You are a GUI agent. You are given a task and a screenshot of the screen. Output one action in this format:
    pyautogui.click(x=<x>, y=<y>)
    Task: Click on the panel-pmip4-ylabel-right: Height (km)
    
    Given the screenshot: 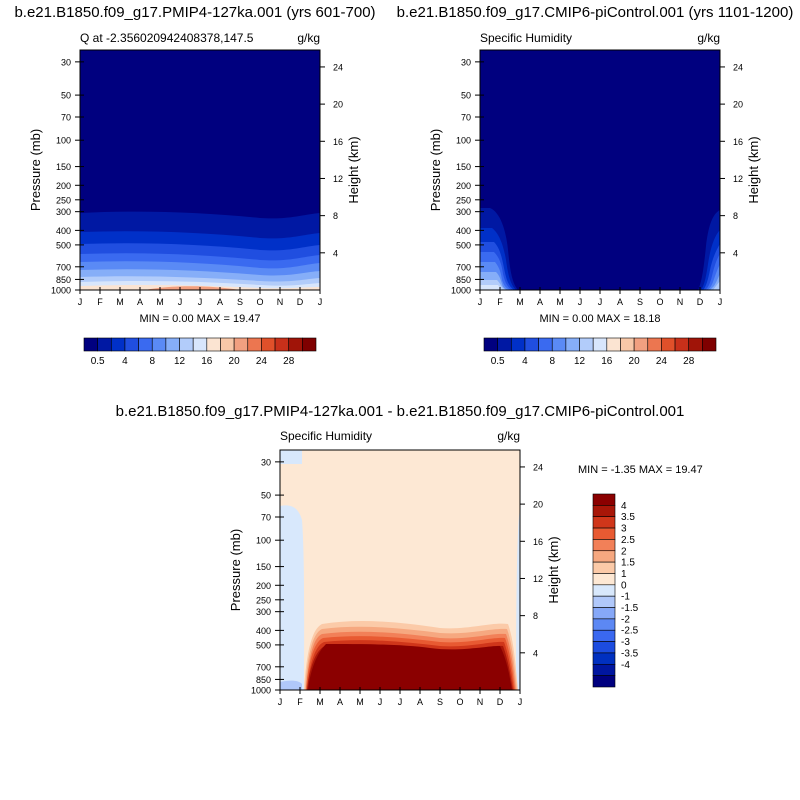 What is the action you would take?
    pyautogui.click(x=353, y=169)
    